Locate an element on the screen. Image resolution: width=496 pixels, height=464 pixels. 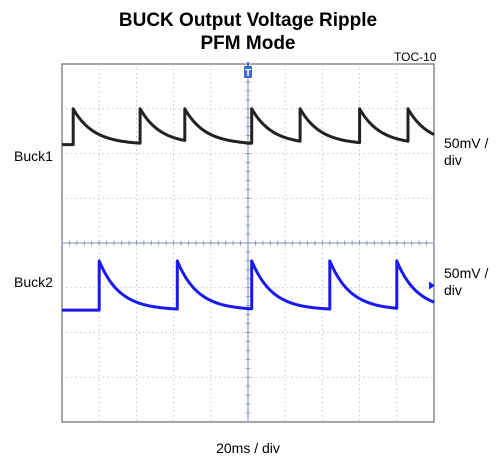
channel-scale-buck2-value: 50mV / is located at coordinates (466, 273).